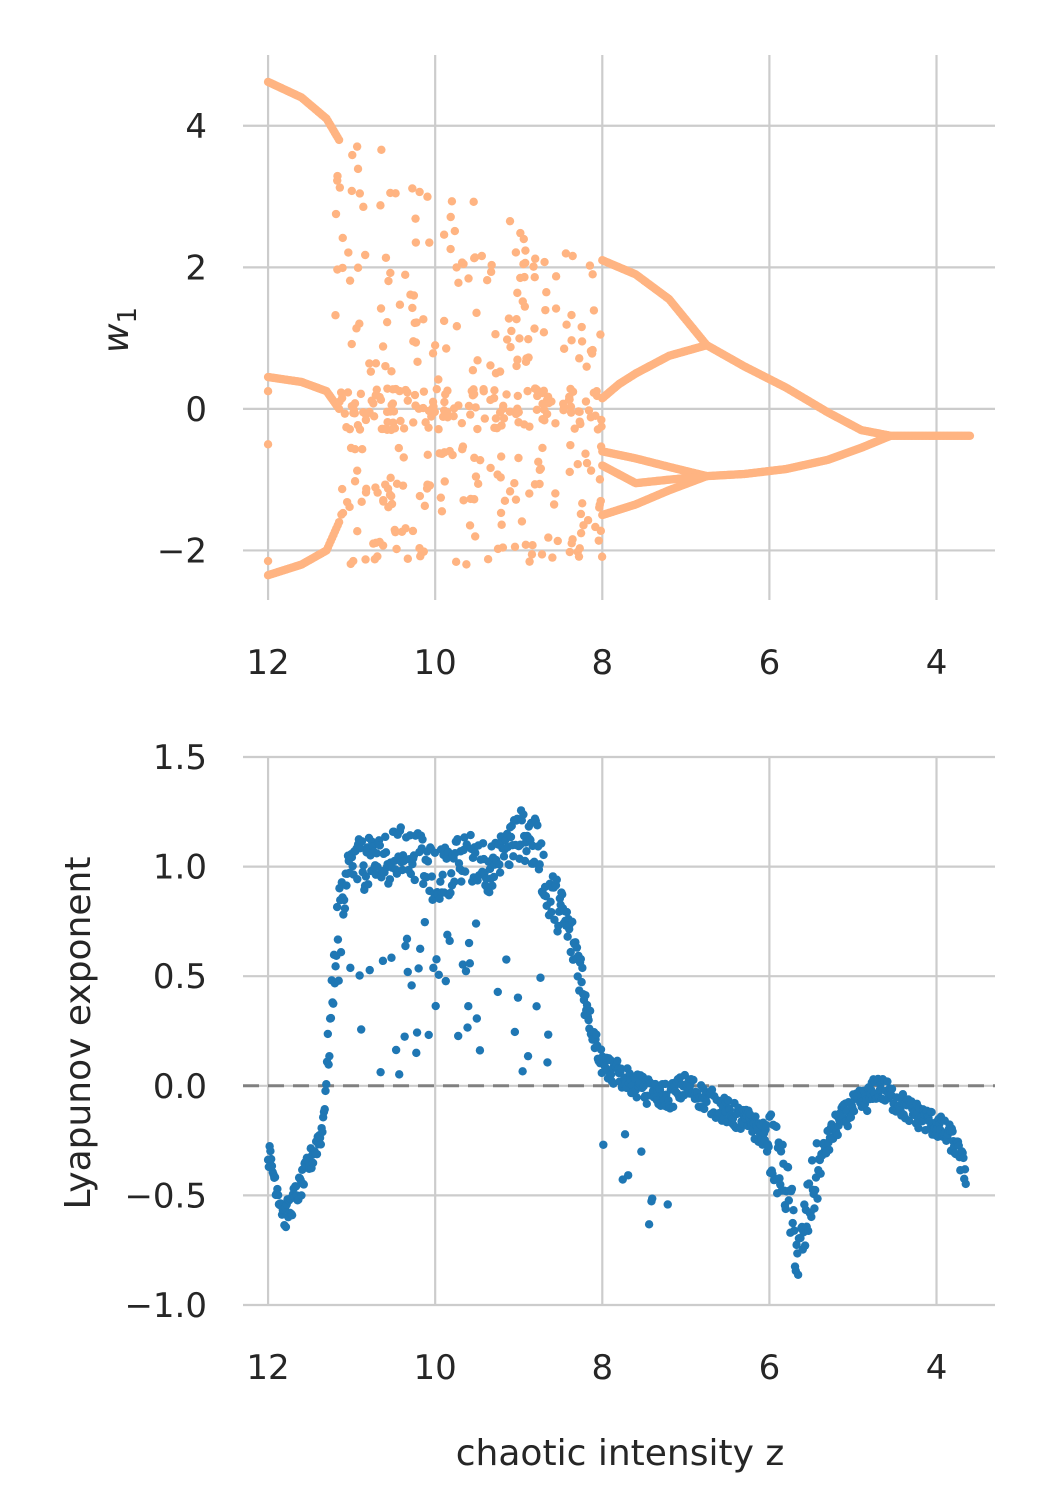  Describe the element at coordinates (180, 977) in the screenshot. I see `lyapunov-y-tick-label: 0.5` at that location.